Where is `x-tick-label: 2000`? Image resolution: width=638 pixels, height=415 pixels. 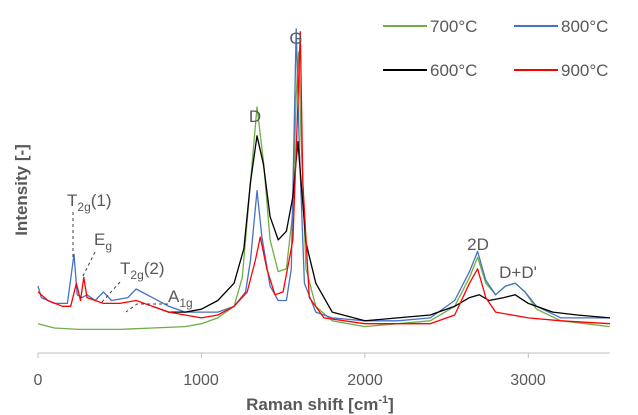 x-tick-label: 2000 is located at coordinates (365, 380).